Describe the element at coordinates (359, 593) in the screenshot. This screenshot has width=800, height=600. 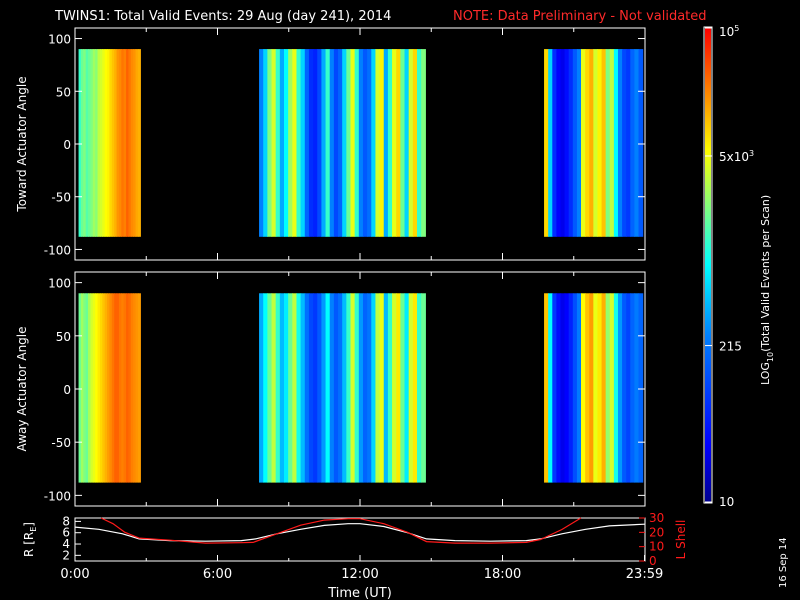
I see `x-axis-label: Time (UT)` at that location.